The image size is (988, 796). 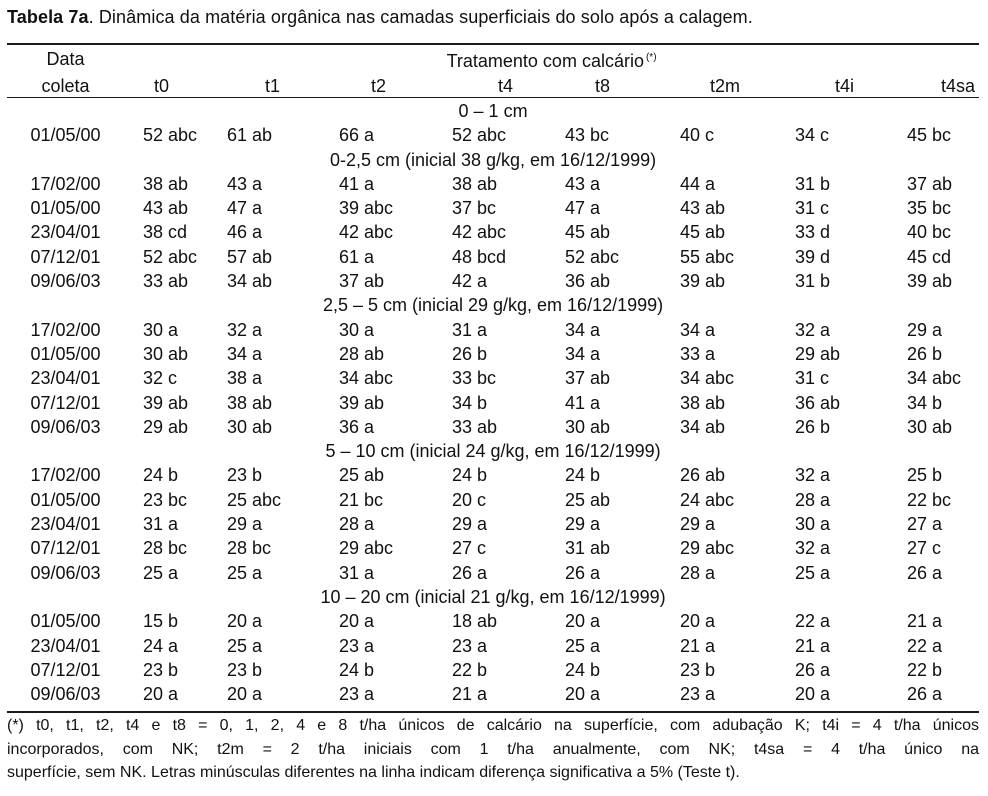 I want to click on cell-t4sa: 27 c, so click(x=924, y=548).